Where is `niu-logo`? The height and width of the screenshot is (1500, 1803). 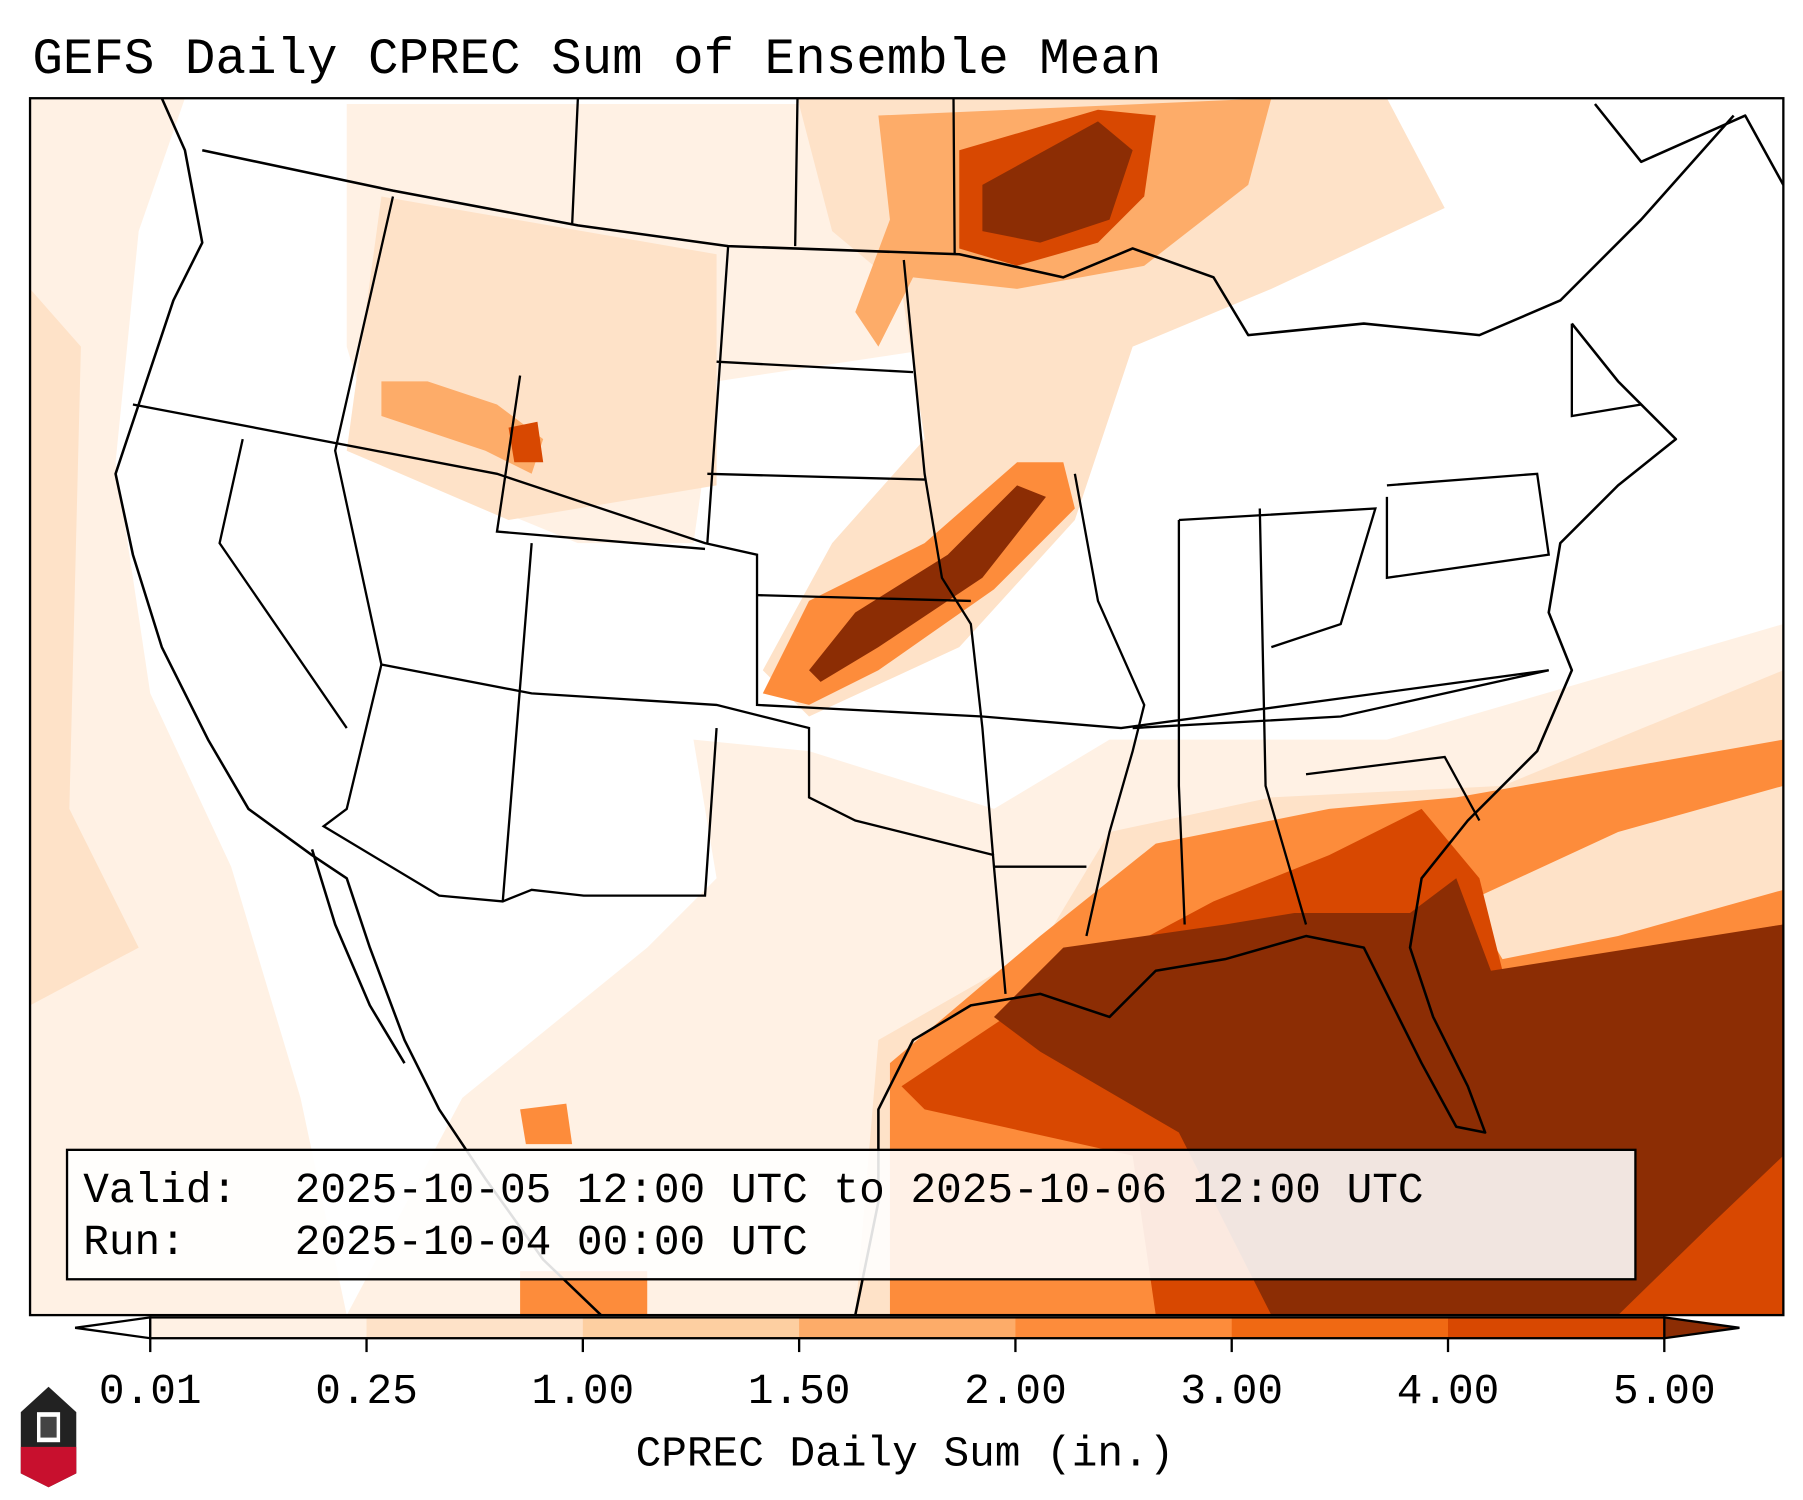 niu-logo is located at coordinates (48, 1437).